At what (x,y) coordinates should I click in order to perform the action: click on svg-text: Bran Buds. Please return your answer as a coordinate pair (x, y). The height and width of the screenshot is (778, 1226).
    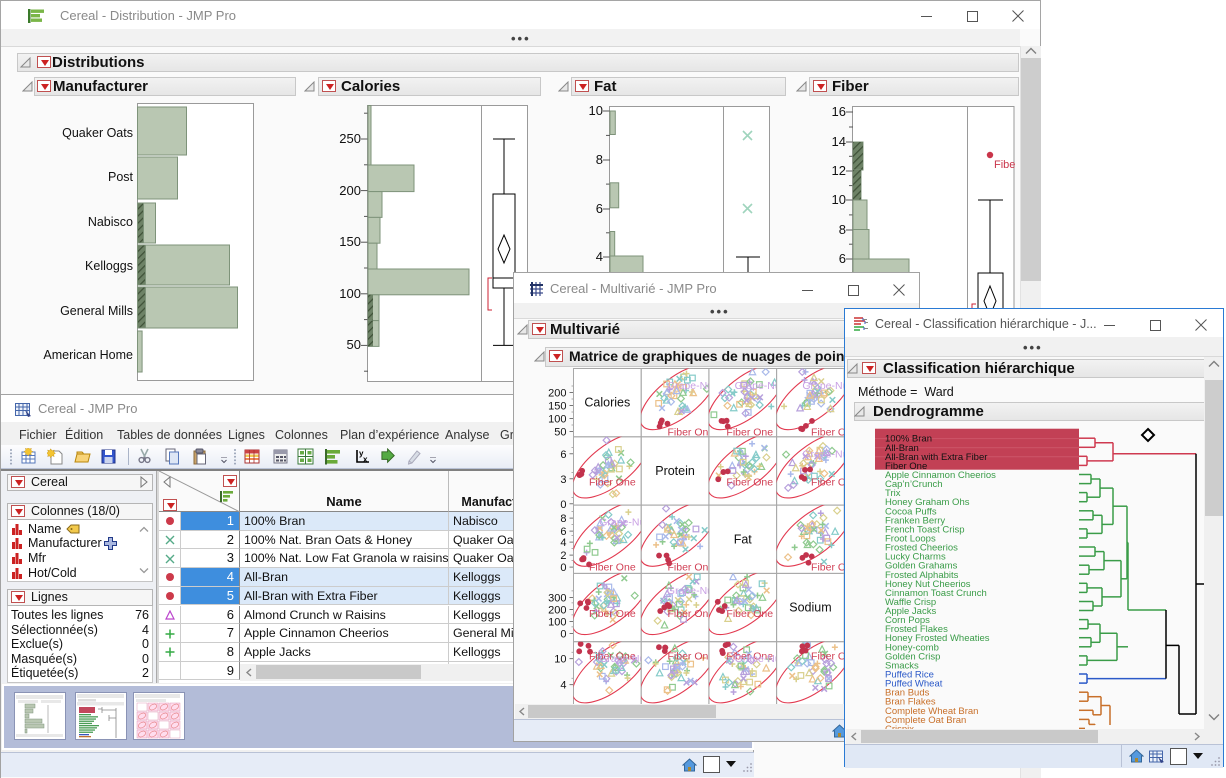
    Looking at the image, I should click on (907, 693).